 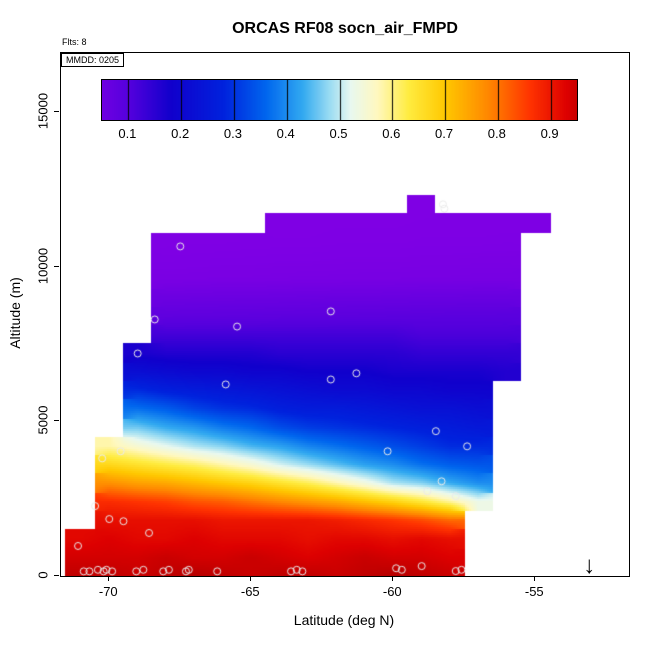 I want to click on colorbar-tick-label: 0.8, so click(x=496, y=133).